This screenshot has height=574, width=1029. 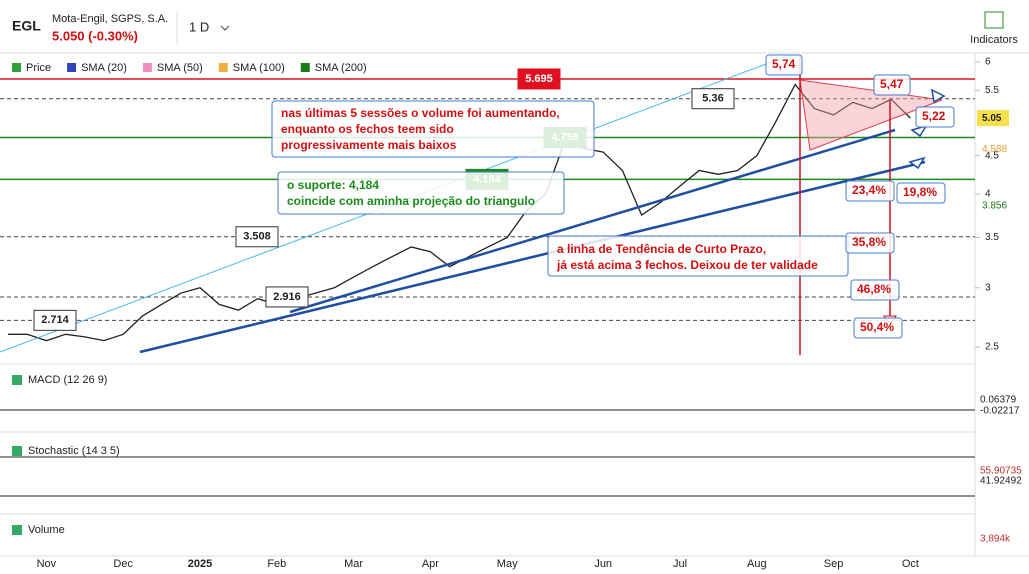 I want to click on level-label: 2.916, so click(x=287, y=297).